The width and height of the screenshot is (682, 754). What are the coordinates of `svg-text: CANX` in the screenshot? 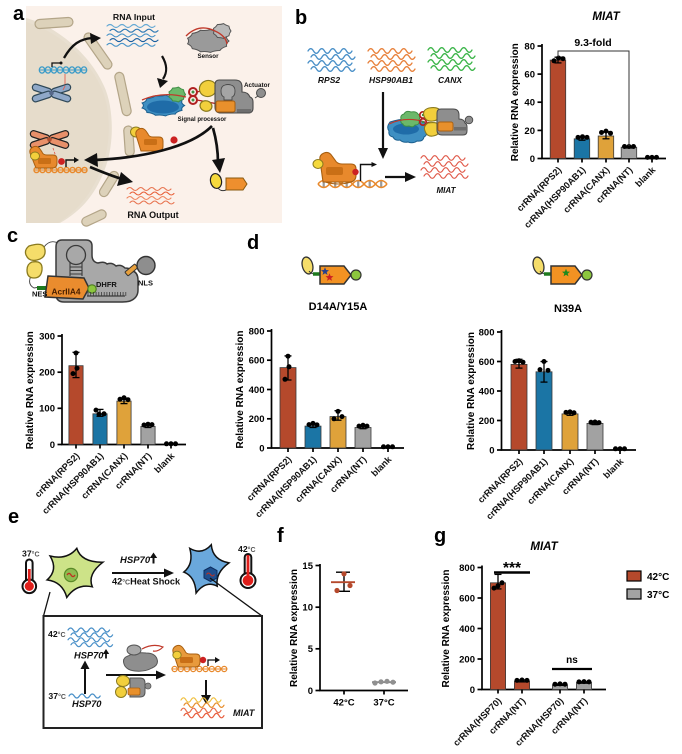 It's located at (450, 80).